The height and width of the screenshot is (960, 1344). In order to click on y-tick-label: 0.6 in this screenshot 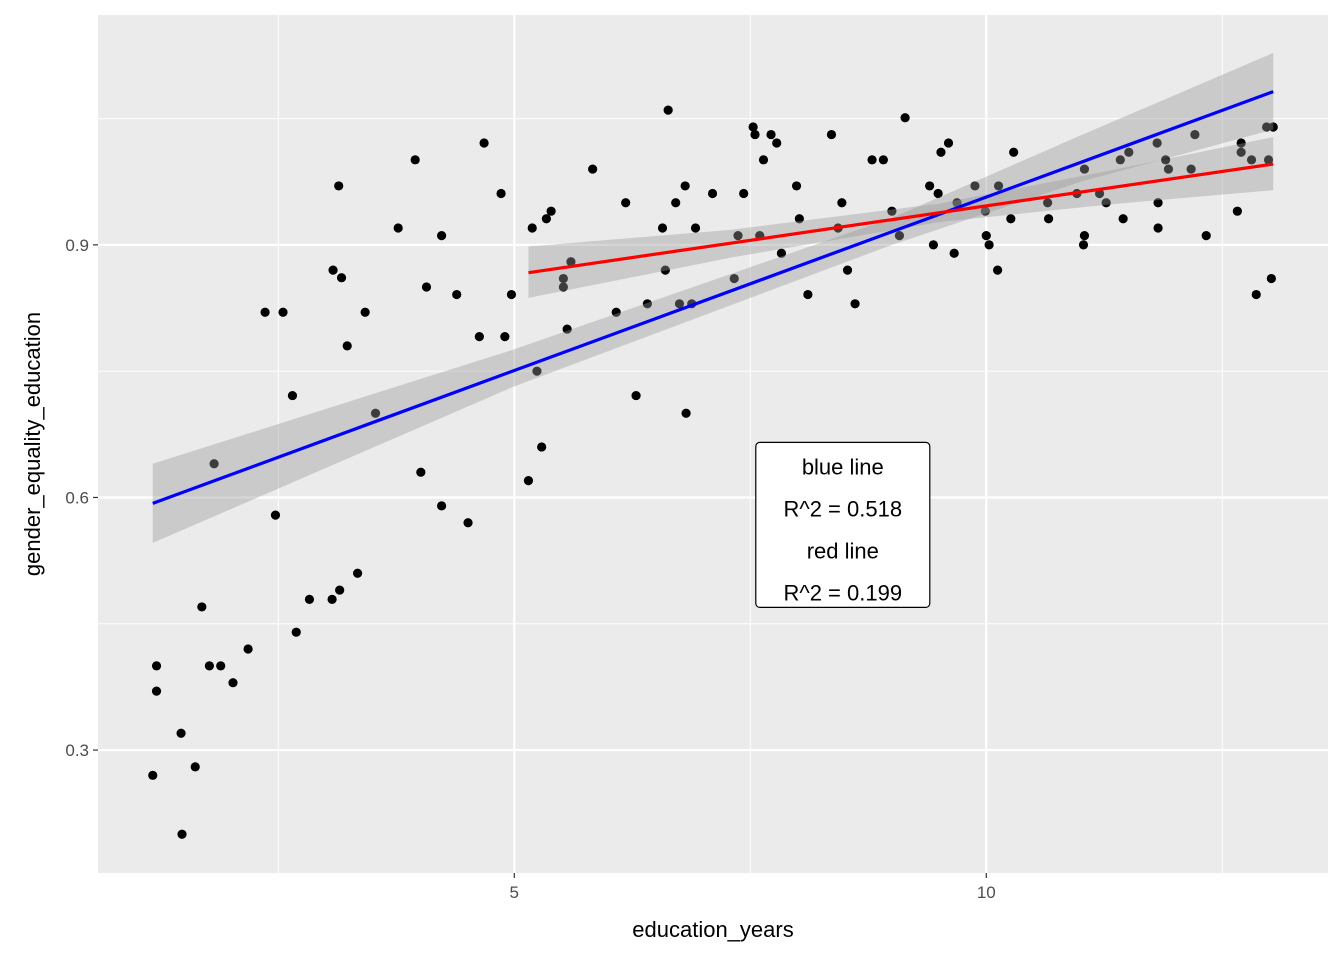, I will do `click(77, 497)`.